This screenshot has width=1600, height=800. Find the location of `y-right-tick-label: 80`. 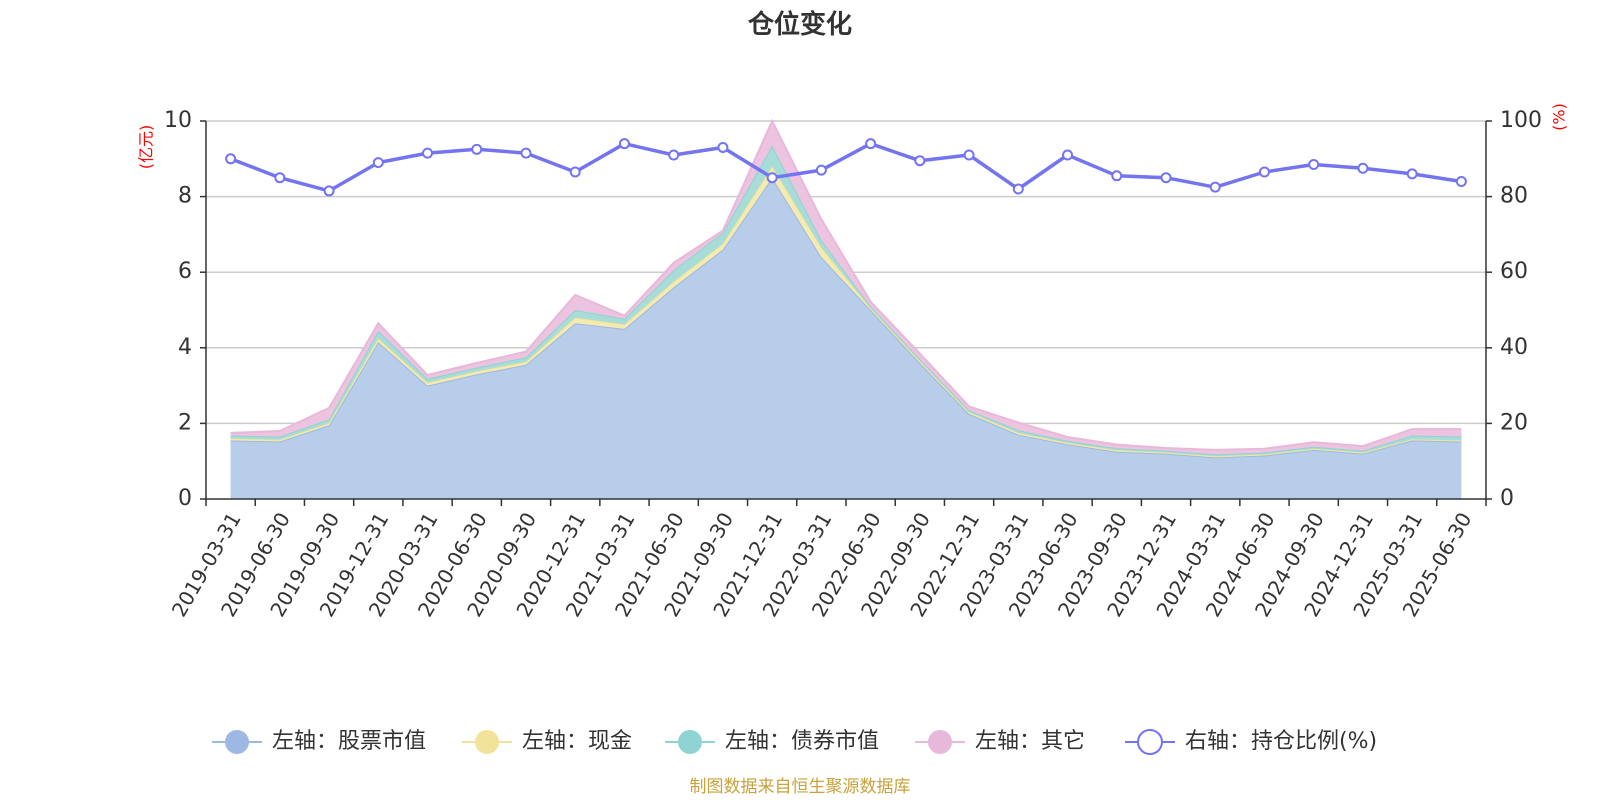

y-right-tick-label: 80 is located at coordinates (1514, 196).